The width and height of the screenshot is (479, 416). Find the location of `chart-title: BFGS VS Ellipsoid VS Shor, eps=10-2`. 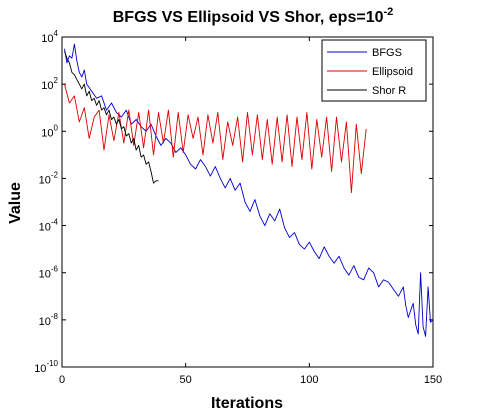

chart-title: BFGS VS Ellipsoid VS Shor, eps=10-2 is located at coordinates (253, 16).